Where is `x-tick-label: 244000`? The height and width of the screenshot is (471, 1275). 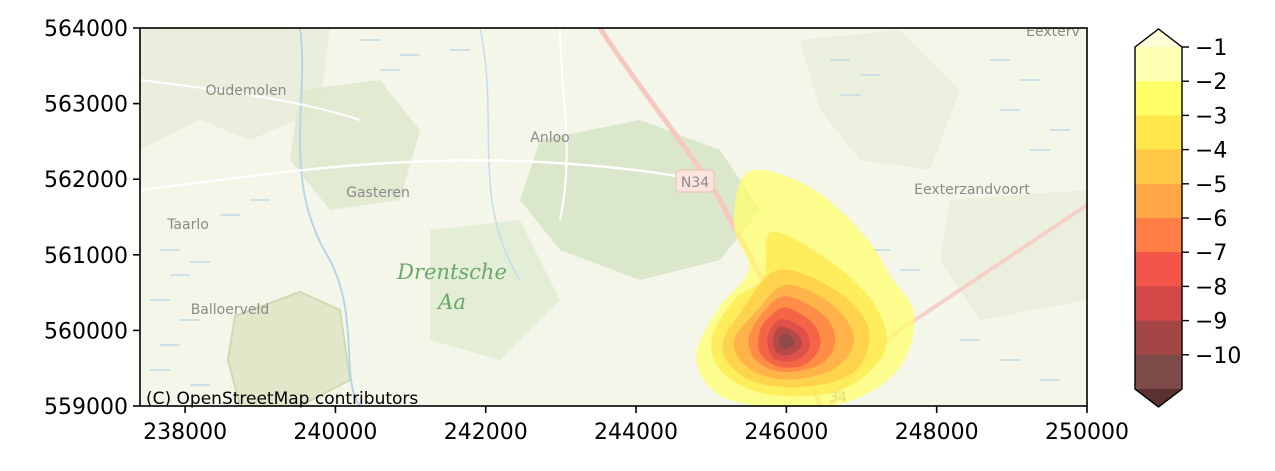
x-tick-label: 244000 is located at coordinates (636, 432).